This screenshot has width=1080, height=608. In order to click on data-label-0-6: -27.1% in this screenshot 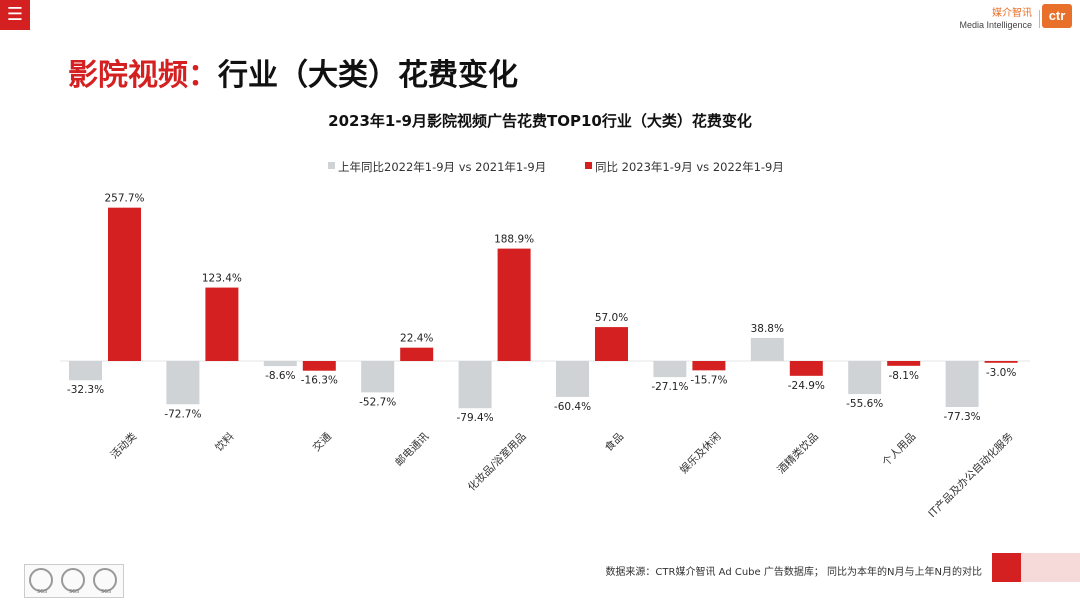, I will do `click(669, 387)`.